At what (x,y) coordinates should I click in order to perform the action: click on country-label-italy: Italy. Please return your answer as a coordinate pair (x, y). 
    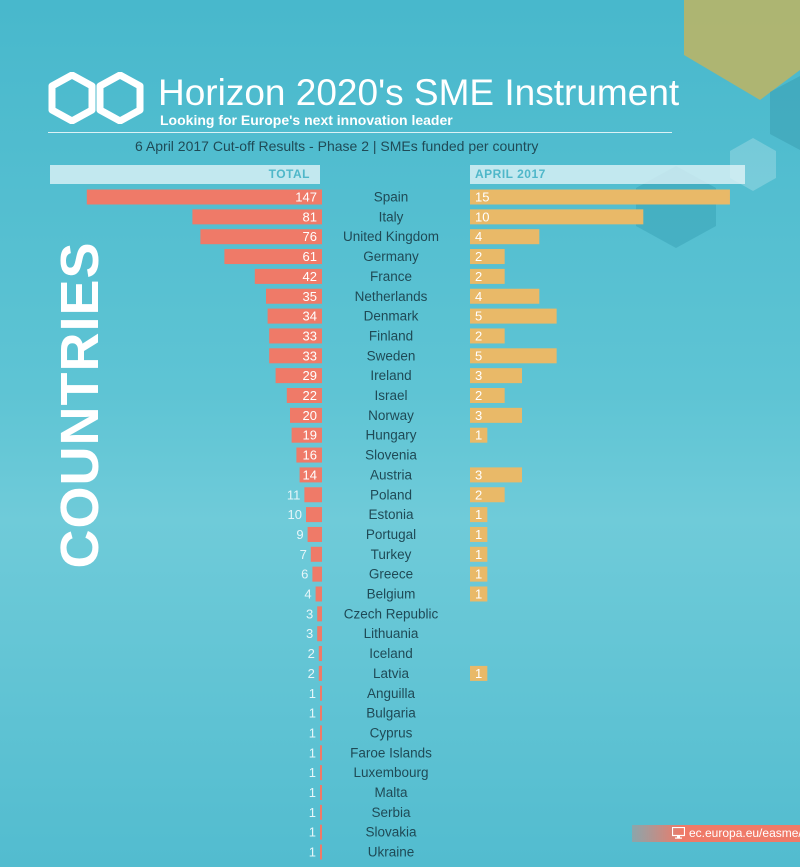
    Looking at the image, I should click on (391, 216).